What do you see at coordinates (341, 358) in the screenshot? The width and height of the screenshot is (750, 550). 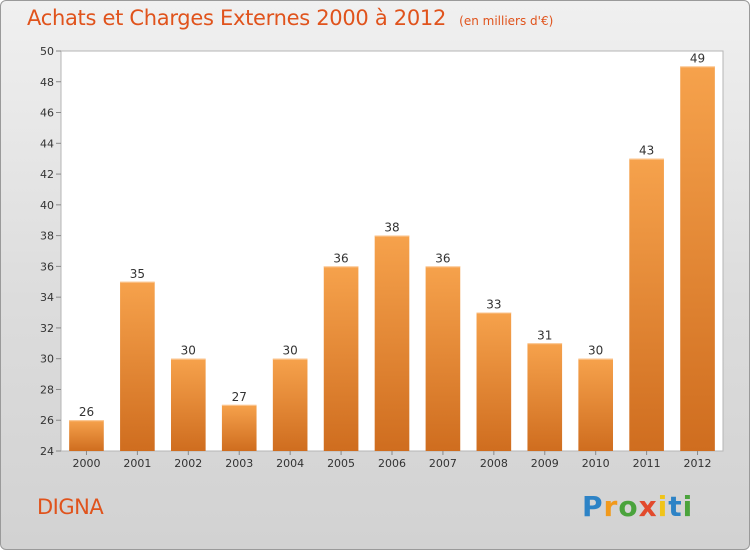 I see `bar-2005` at bounding box center [341, 358].